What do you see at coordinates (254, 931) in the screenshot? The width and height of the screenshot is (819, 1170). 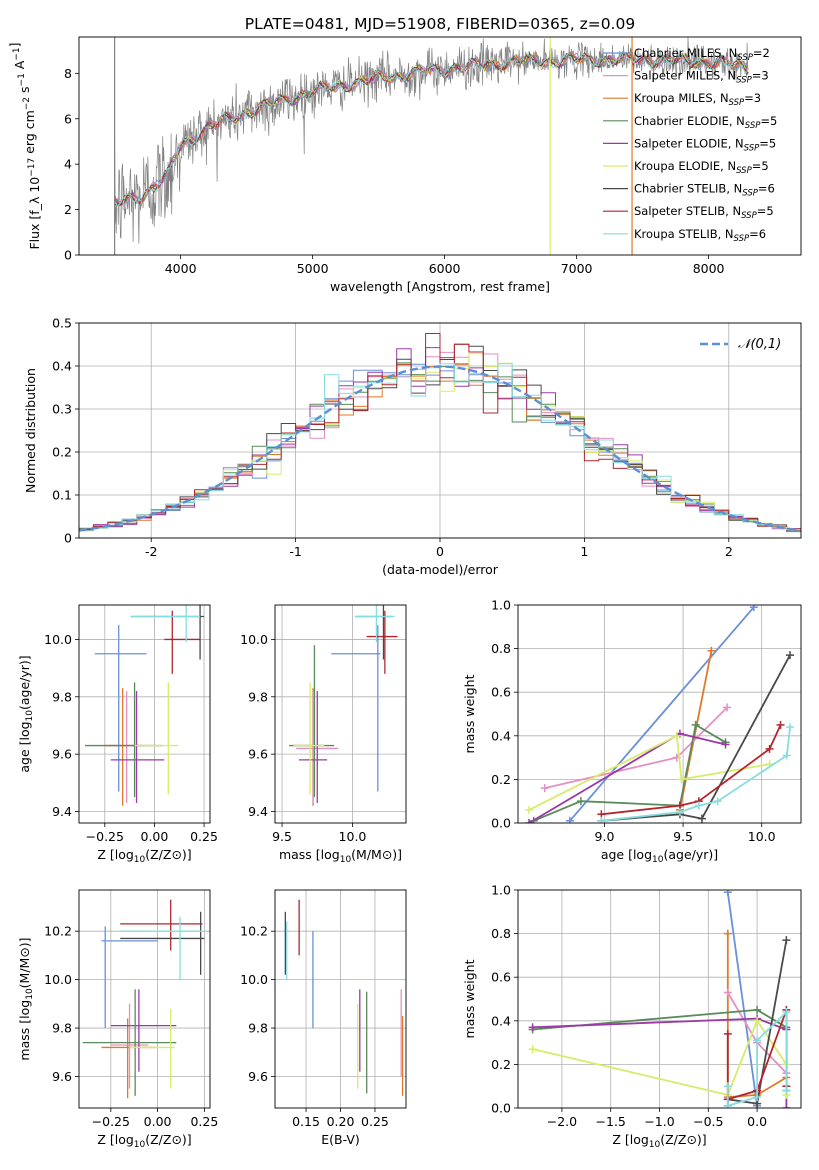 I see `mass-vs-ebv-ytick-label: 10.2` at bounding box center [254, 931].